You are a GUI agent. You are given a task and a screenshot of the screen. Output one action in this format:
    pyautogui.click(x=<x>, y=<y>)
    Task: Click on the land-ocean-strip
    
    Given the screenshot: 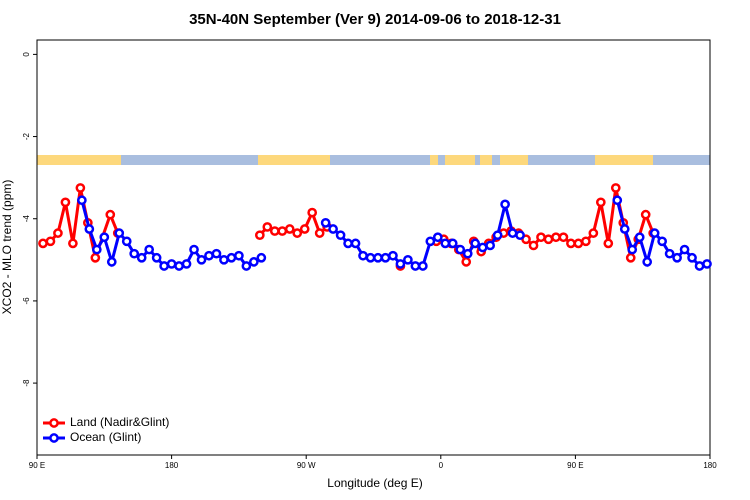 What is the action you would take?
    pyautogui.click(x=373, y=160)
    